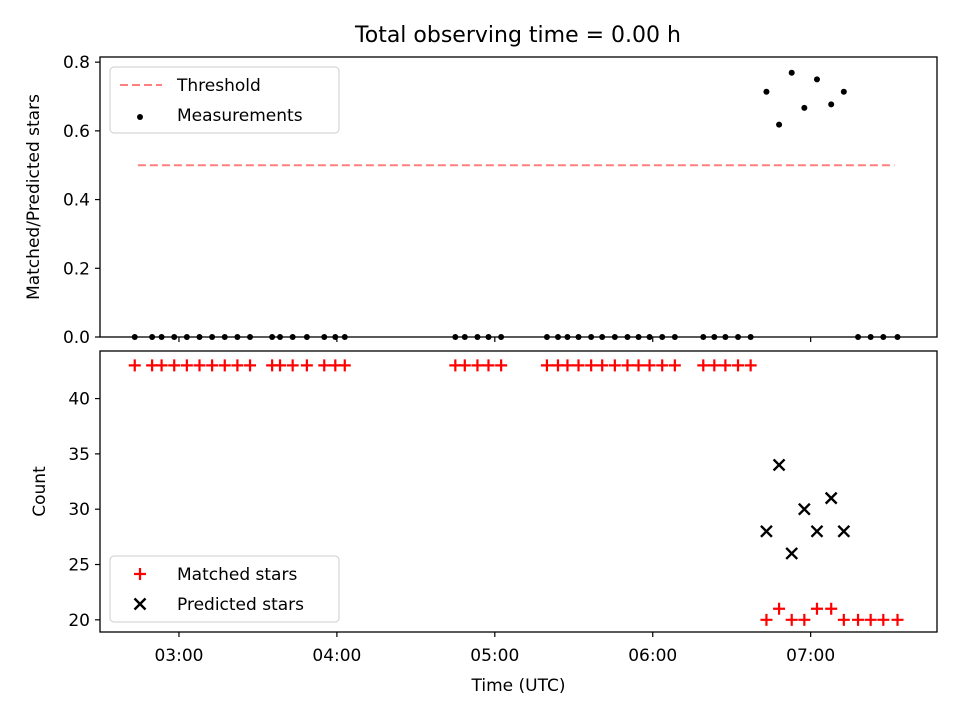  I want to click on x-tick-label: 04:00, so click(336, 656).